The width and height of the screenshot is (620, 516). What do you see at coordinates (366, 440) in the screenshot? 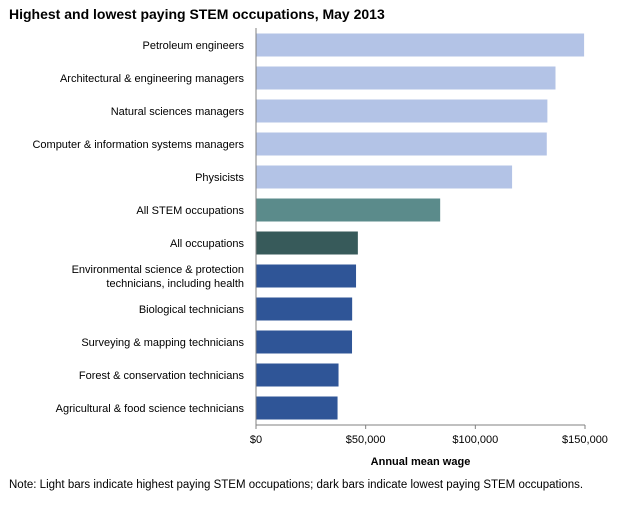
I see `x-tick-label: $50,000` at bounding box center [366, 440].